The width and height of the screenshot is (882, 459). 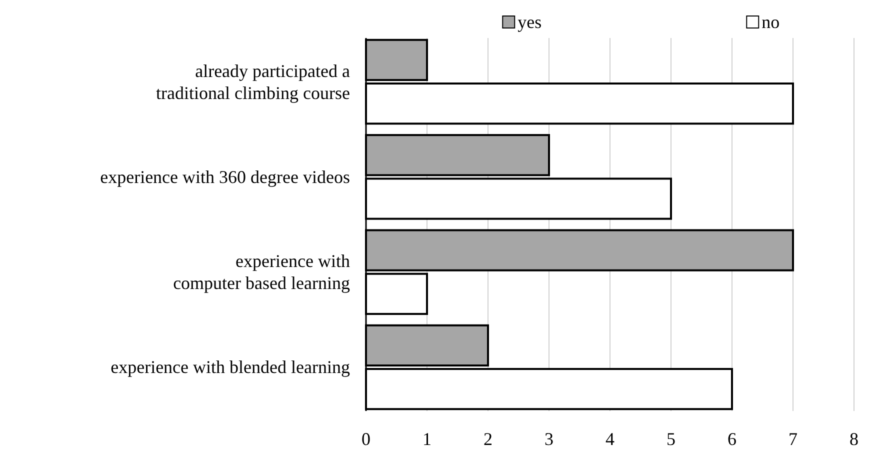 I want to click on x-tick-label: 7, so click(x=793, y=439).